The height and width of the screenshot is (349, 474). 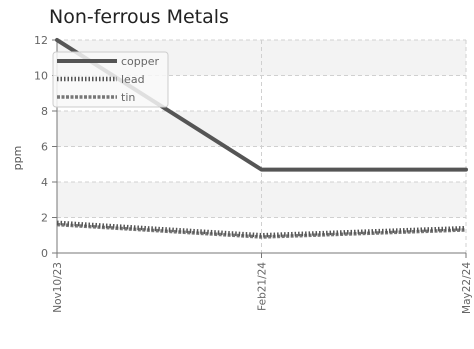 I want to click on legend-label-lead: lead, so click(x=133, y=79).